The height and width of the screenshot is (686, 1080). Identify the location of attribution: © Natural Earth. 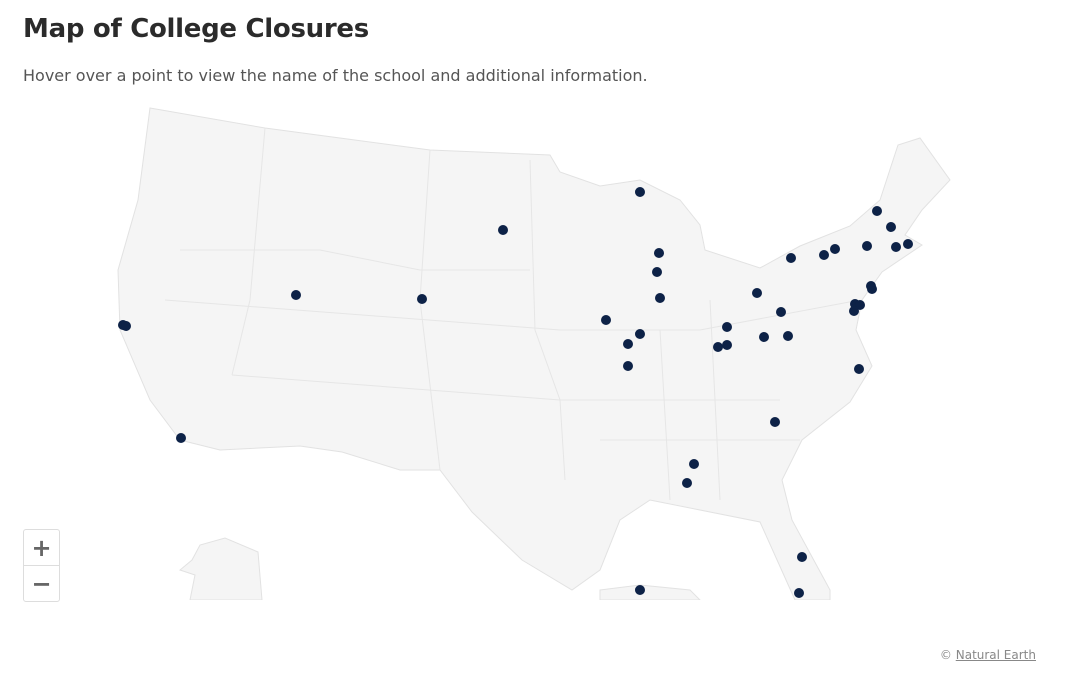
(988, 655).